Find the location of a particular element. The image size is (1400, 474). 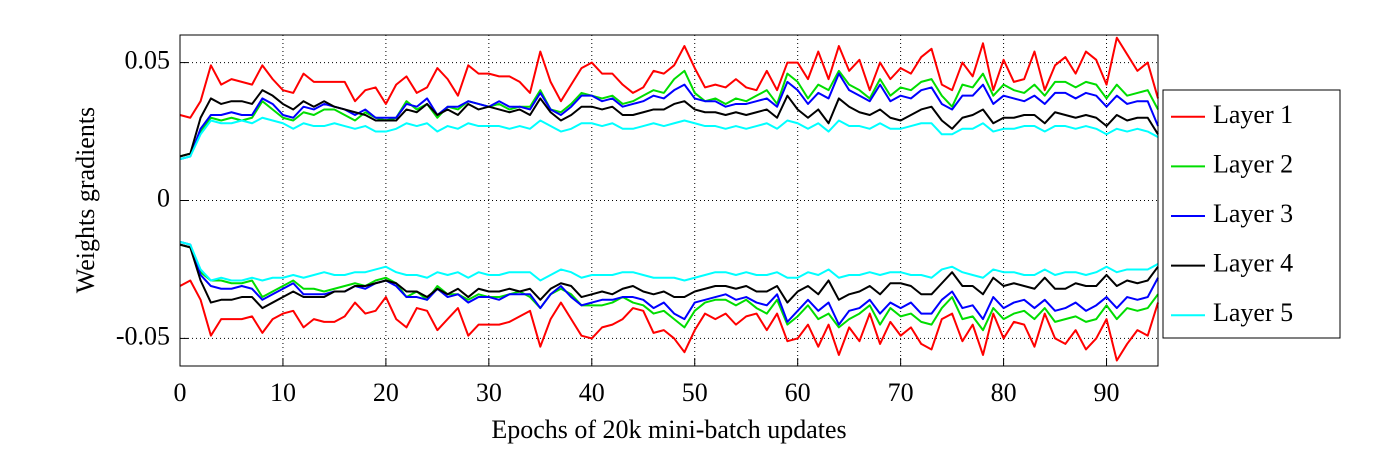

legend-label: Layer 2 is located at coordinates (1253, 163).